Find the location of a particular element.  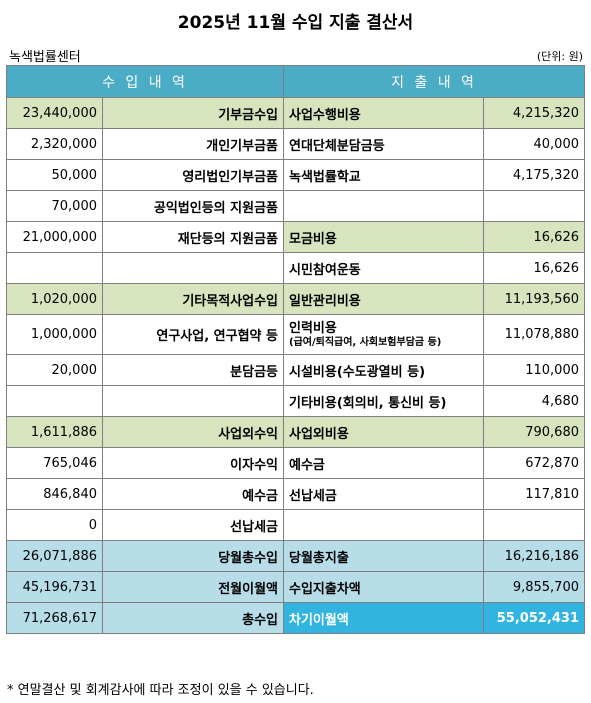

expense-label: 사업외비용 is located at coordinates (383, 432).